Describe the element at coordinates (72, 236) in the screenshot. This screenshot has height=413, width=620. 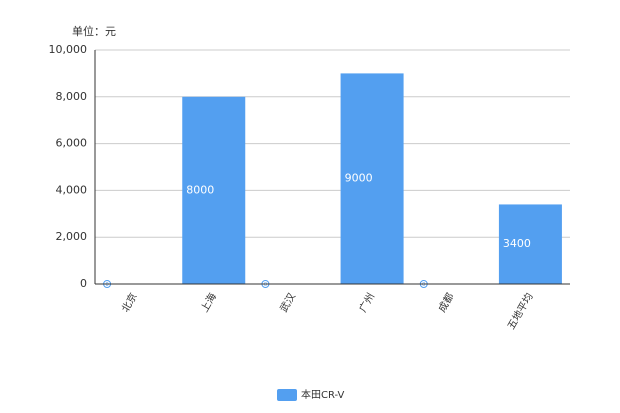
I see `y-tick-label: 2,000` at that location.